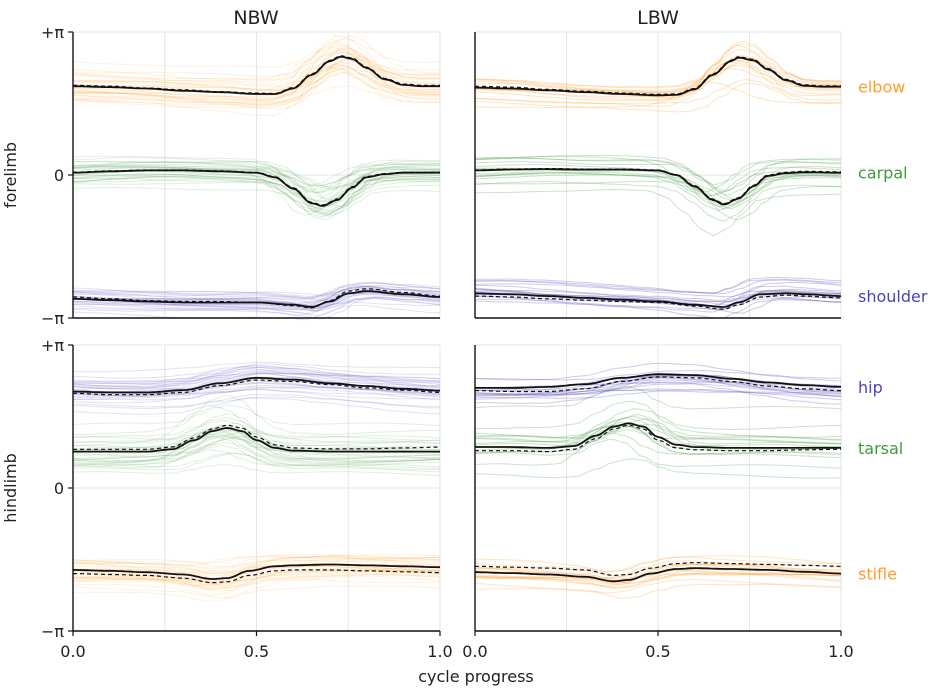 Image resolution: width=935 pixels, height=690 pixels. I want to click on mean-line-shoulder-nbw, so click(257, 299).